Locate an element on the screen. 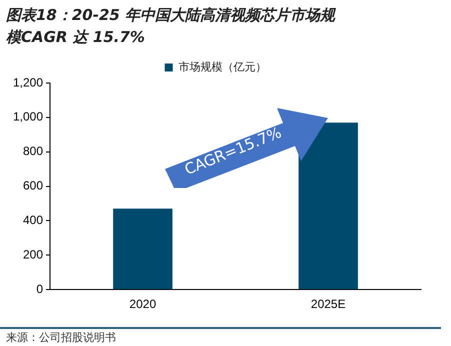 Image resolution: width=451 pixels, height=346 pixels. legend-label: 市场规模（亿元） is located at coordinates (222, 67).